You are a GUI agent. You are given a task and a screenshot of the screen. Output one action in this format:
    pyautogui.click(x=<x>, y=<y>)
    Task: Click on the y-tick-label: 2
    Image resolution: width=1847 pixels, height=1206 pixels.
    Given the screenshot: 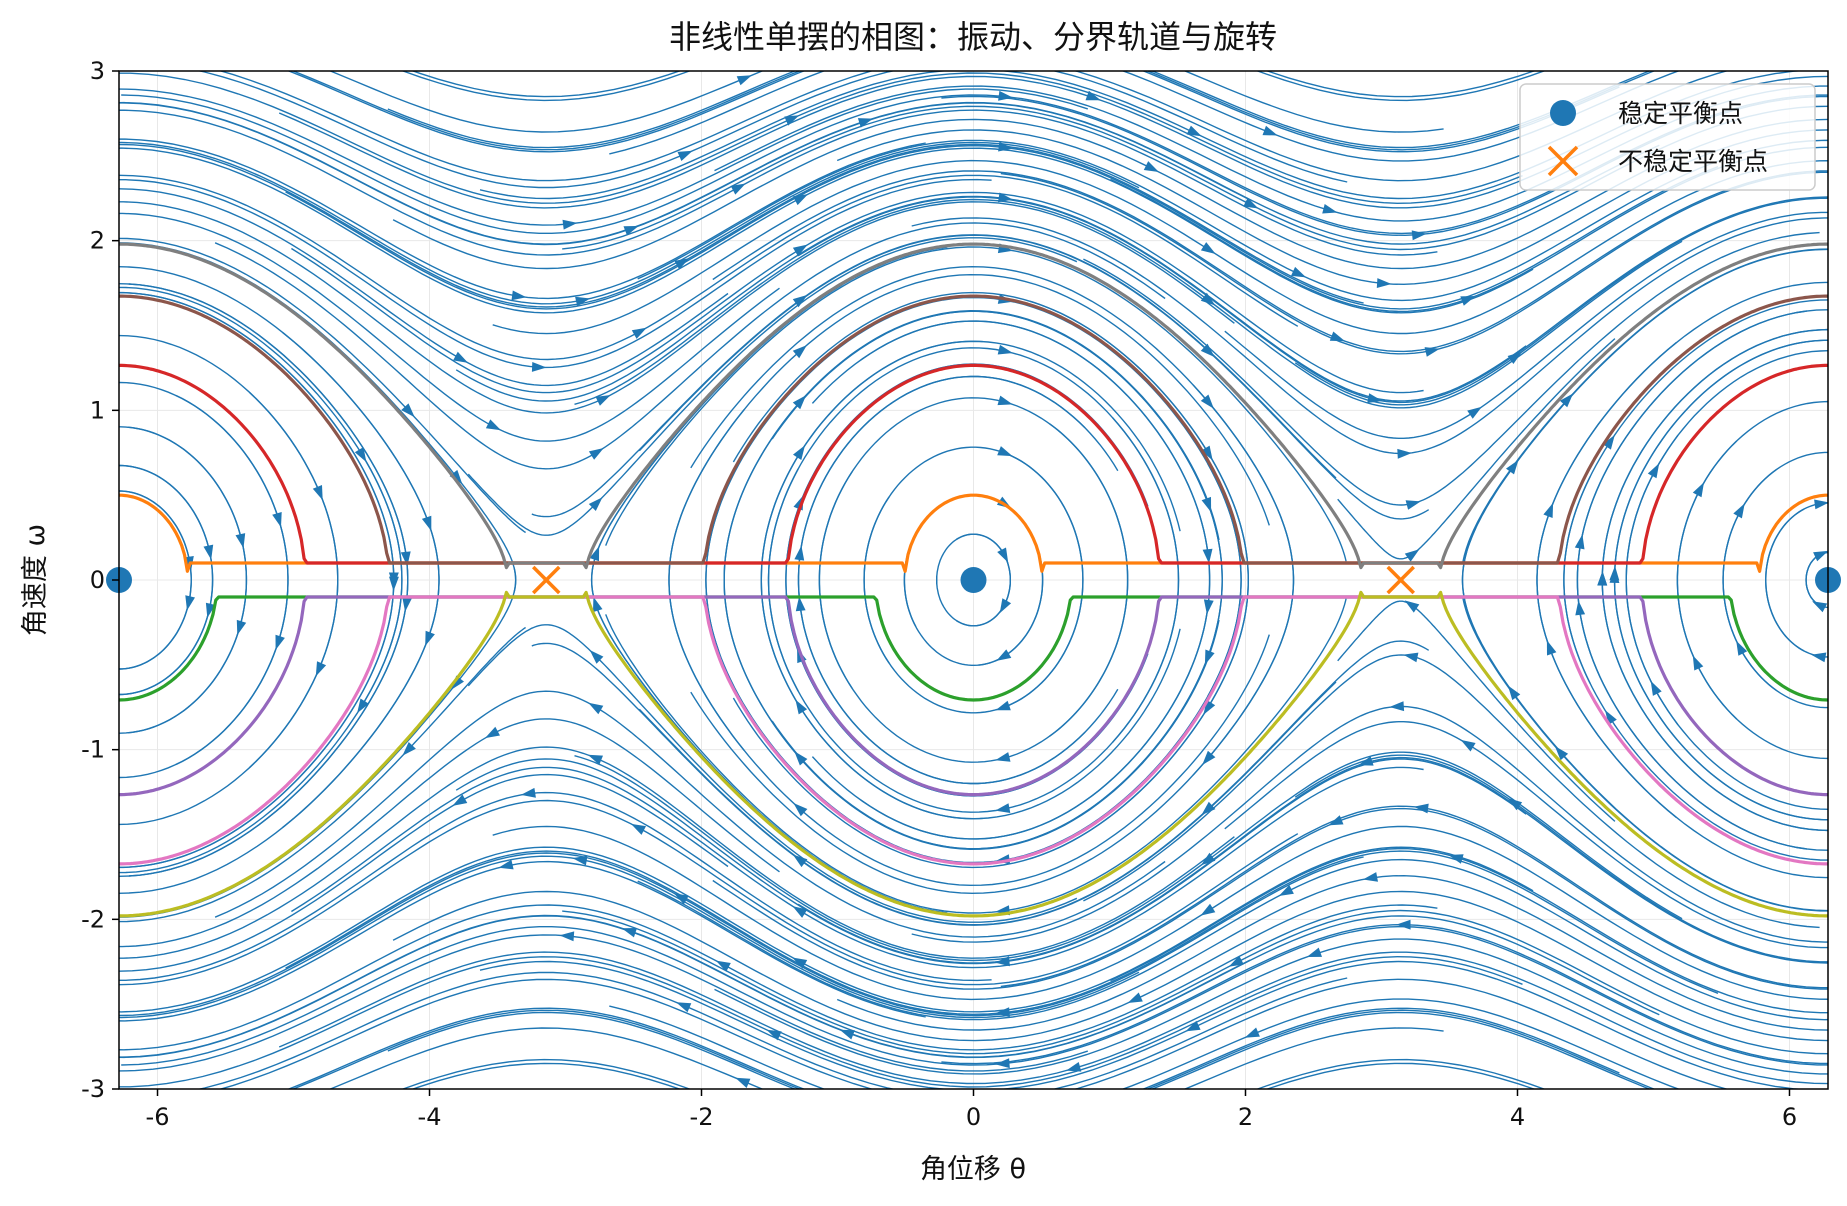 What is the action you would take?
    pyautogui.click(x=97, y=241)
    